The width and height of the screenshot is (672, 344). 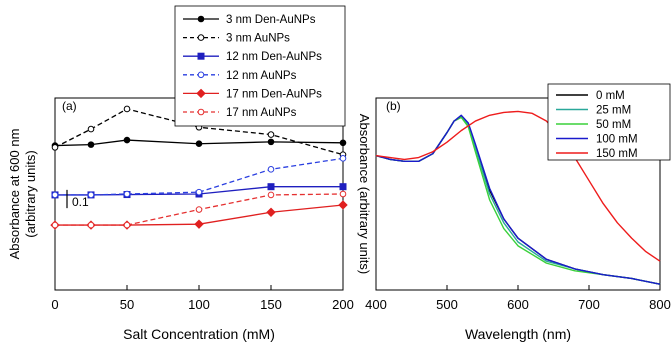 I want to click on panel-b-x-tick-label: 800, so click(x=660, y=304).